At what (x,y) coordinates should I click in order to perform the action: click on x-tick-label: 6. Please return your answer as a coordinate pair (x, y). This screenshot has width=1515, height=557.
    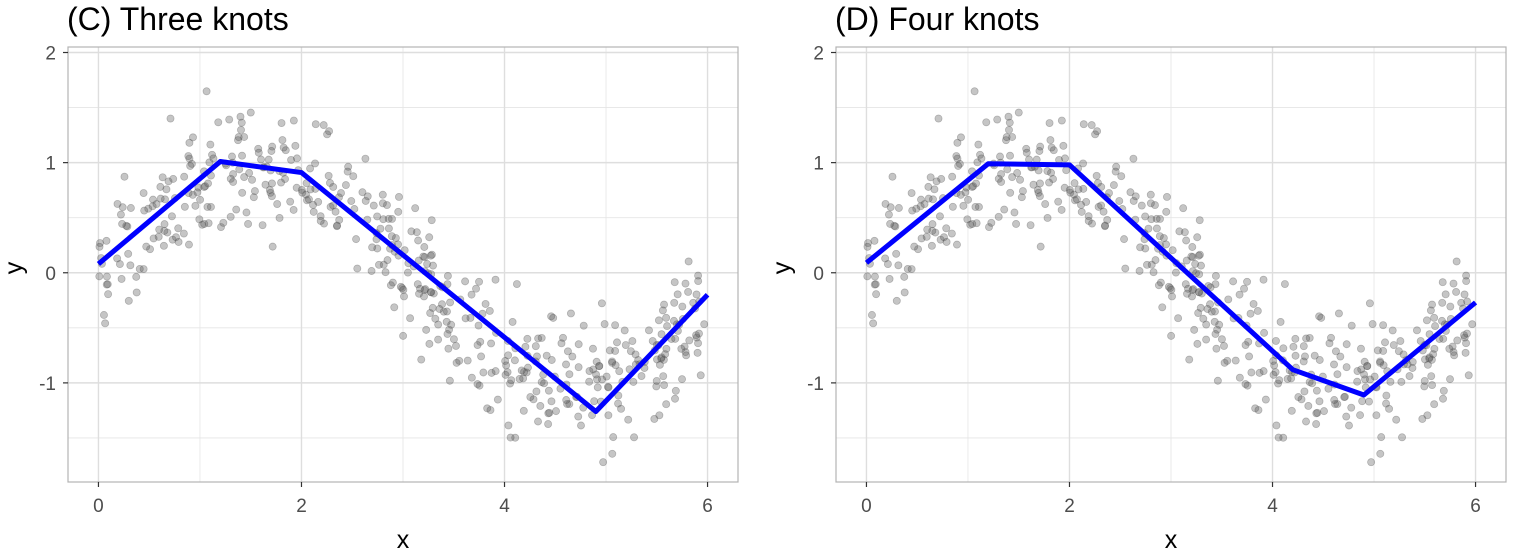
    Looking at the image, I should click on (707, 506).